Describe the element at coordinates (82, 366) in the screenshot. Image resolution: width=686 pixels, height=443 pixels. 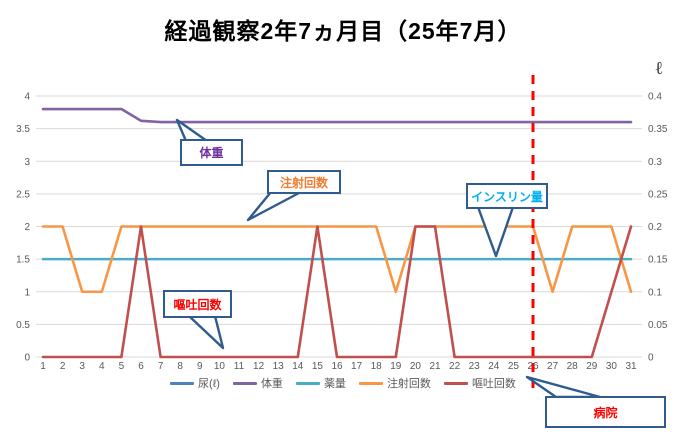
I see `x-tick: 3` at that location.